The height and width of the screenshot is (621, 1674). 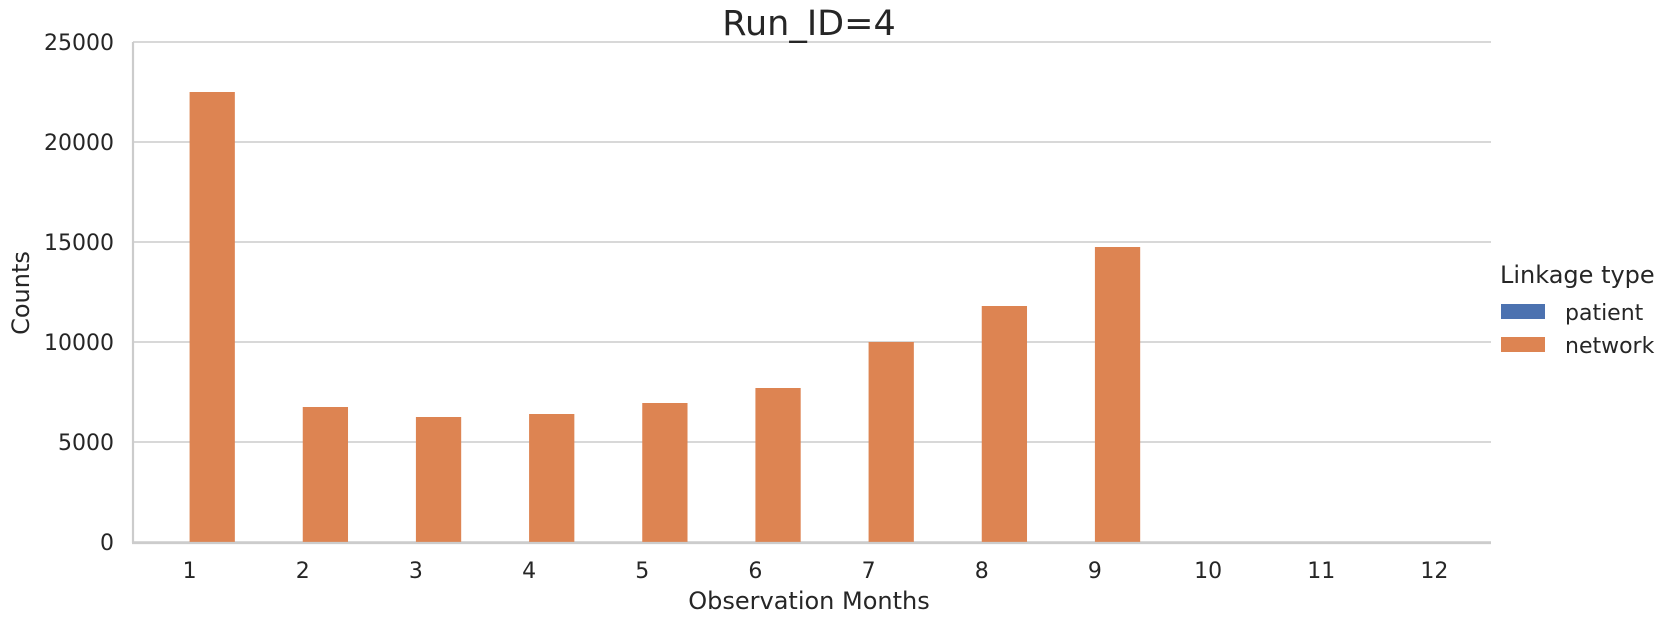 I want to click on x-tick-label: 6, so click(x=755, y=571).